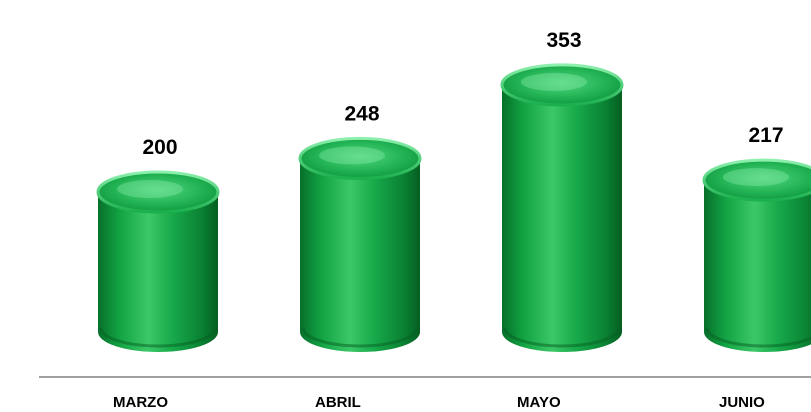  What do you see at coordinates (140, 402) in the screenshot?
I see `category-label-marzo: MARZO` at bounding box center [140, 402].